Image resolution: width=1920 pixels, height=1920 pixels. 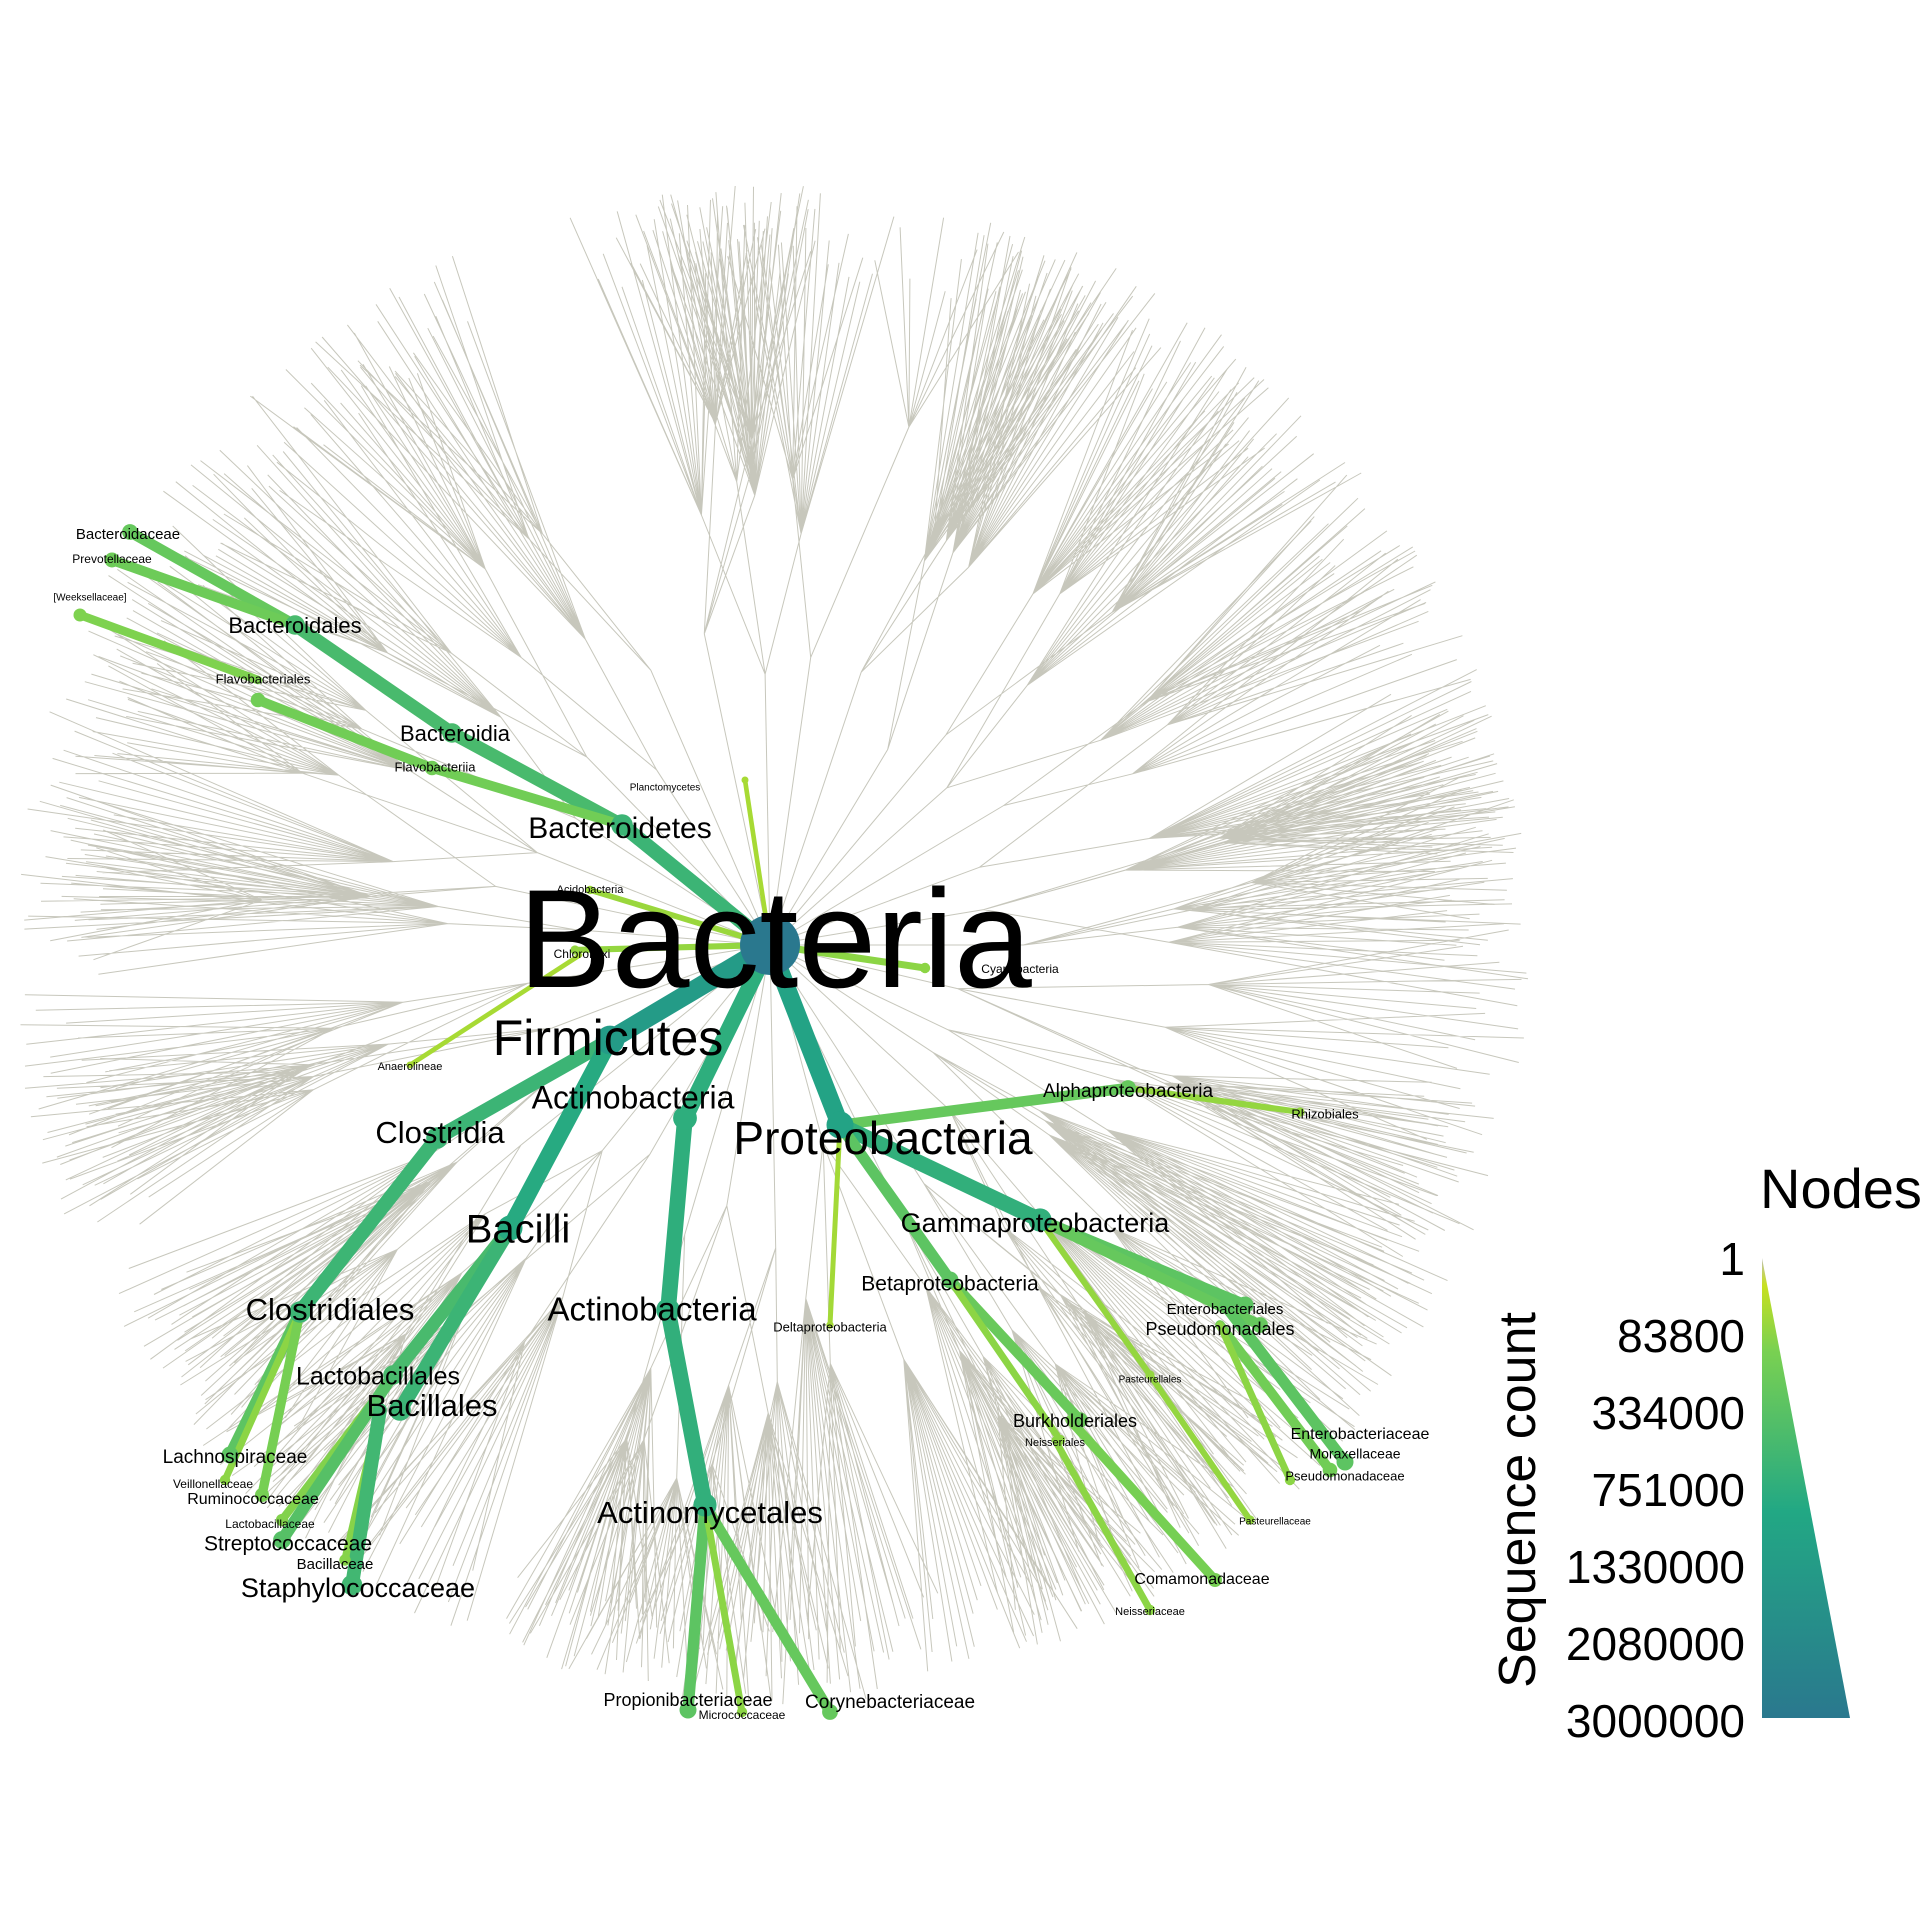 I want to click on label-bacilli: Bacilli, so click(x=518, y=1230).